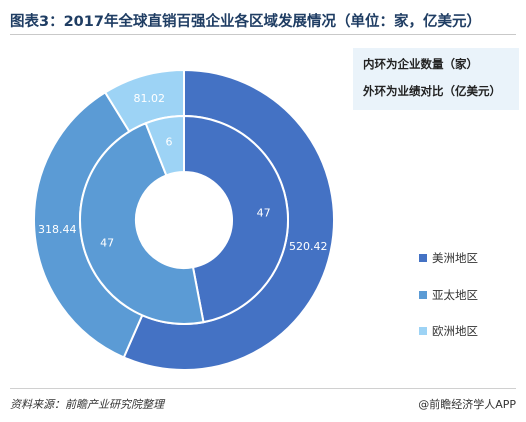  Describe the element at coordinates (263, 388) in the screenshot. I see `footer-divider` at that location.